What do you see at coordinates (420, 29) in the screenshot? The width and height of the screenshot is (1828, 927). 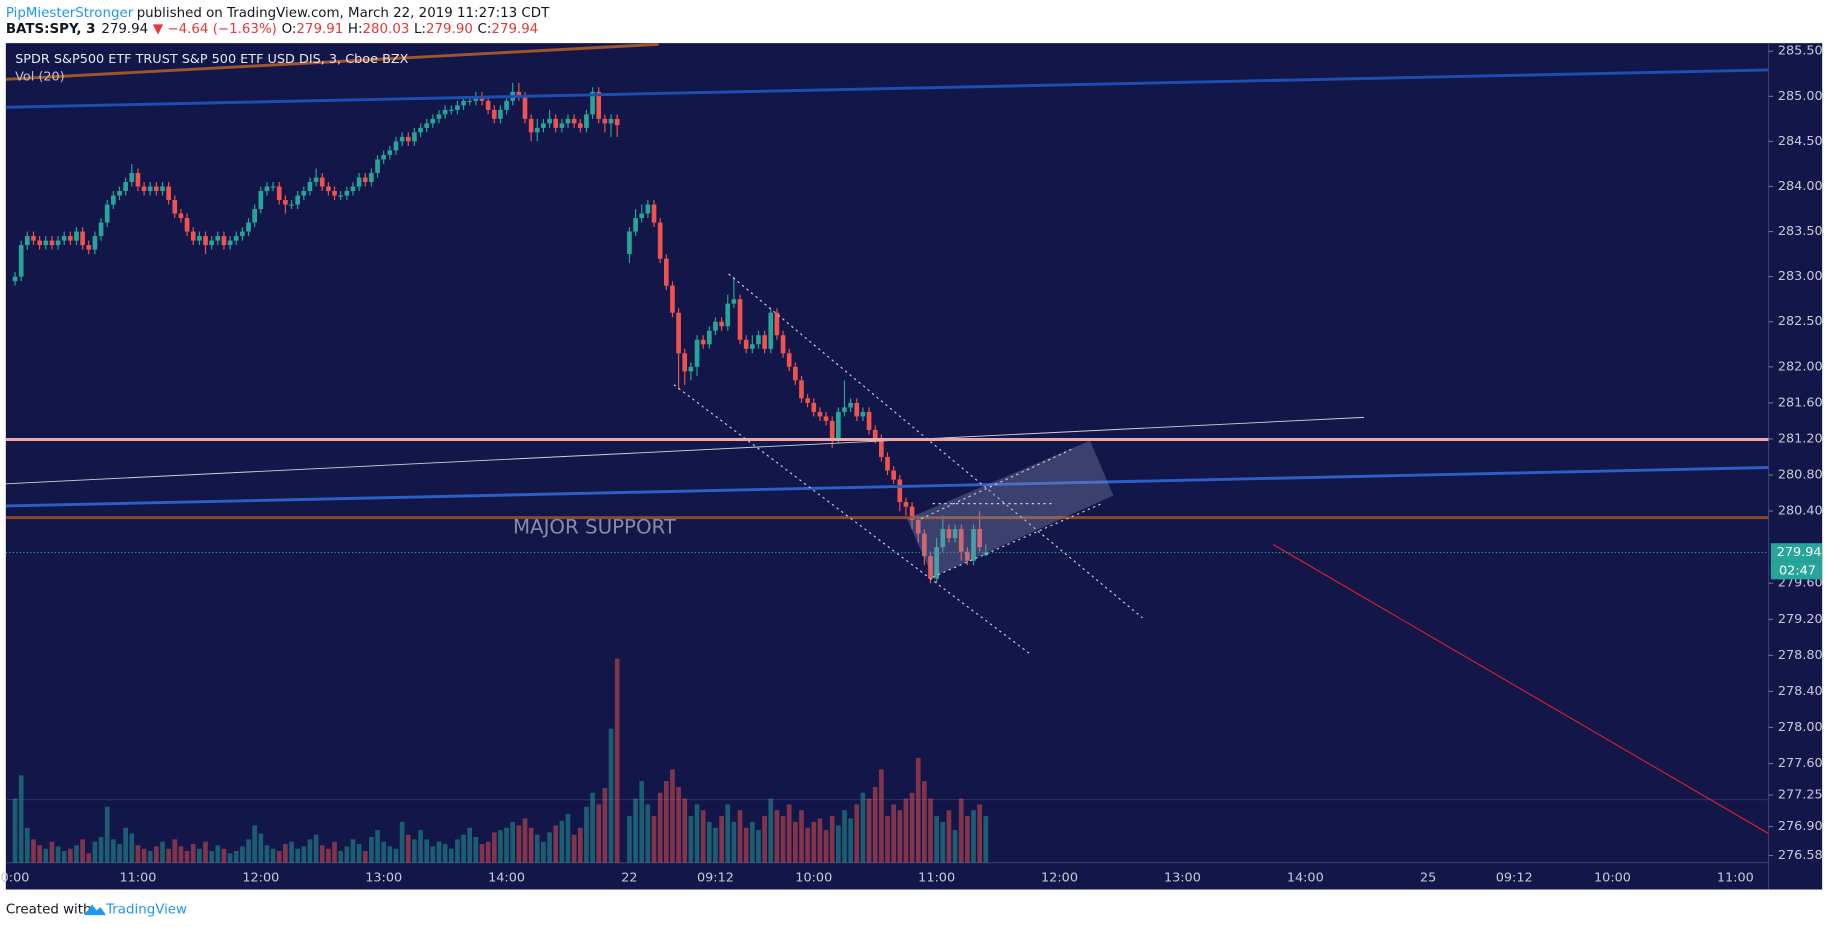 I see `ohlc-label: L:` at bounding box center [420, 29].